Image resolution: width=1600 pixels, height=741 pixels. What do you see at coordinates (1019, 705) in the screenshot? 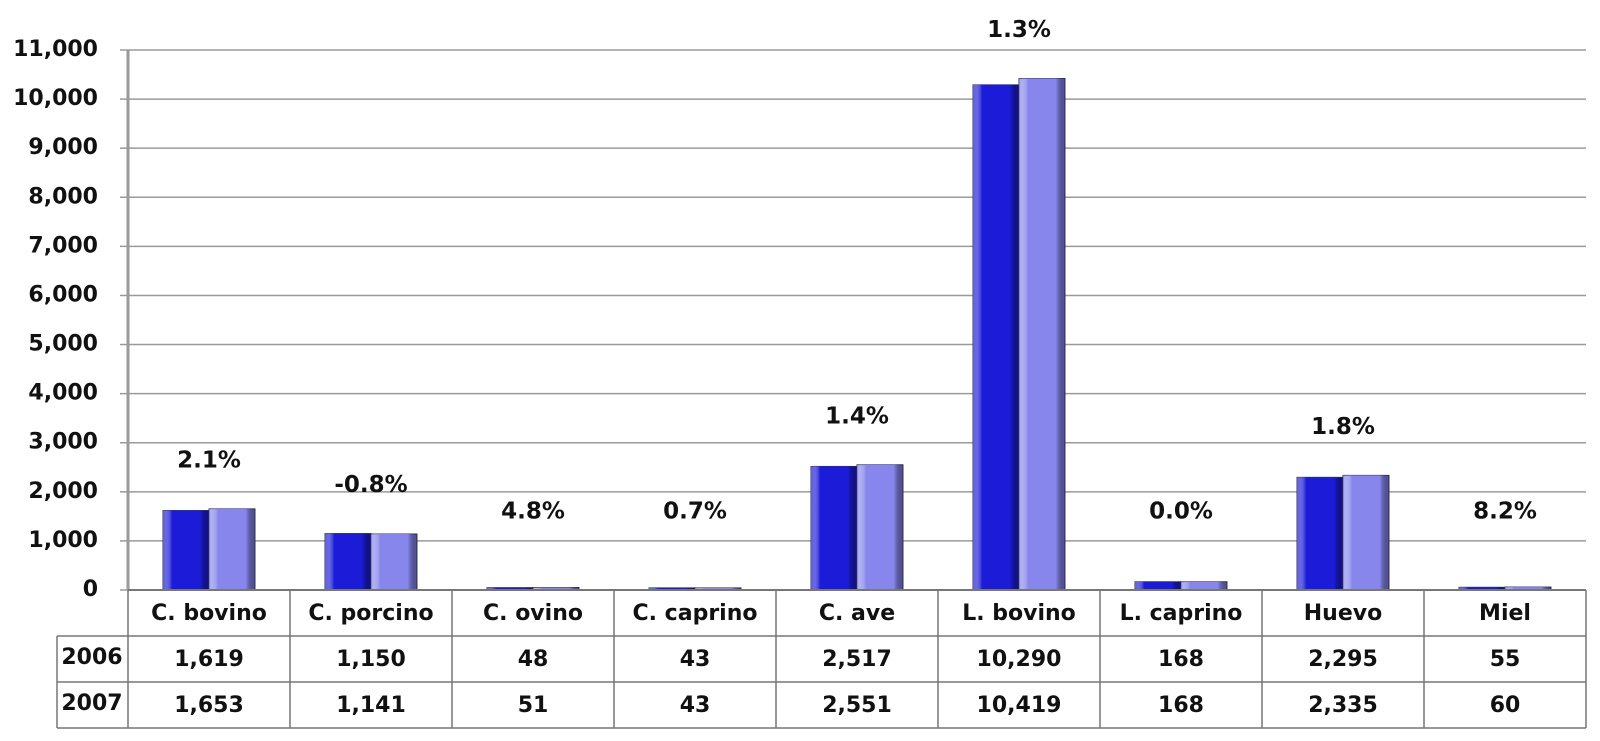
I see `table-cell: 10,419` at bounding box center [1019, 705].